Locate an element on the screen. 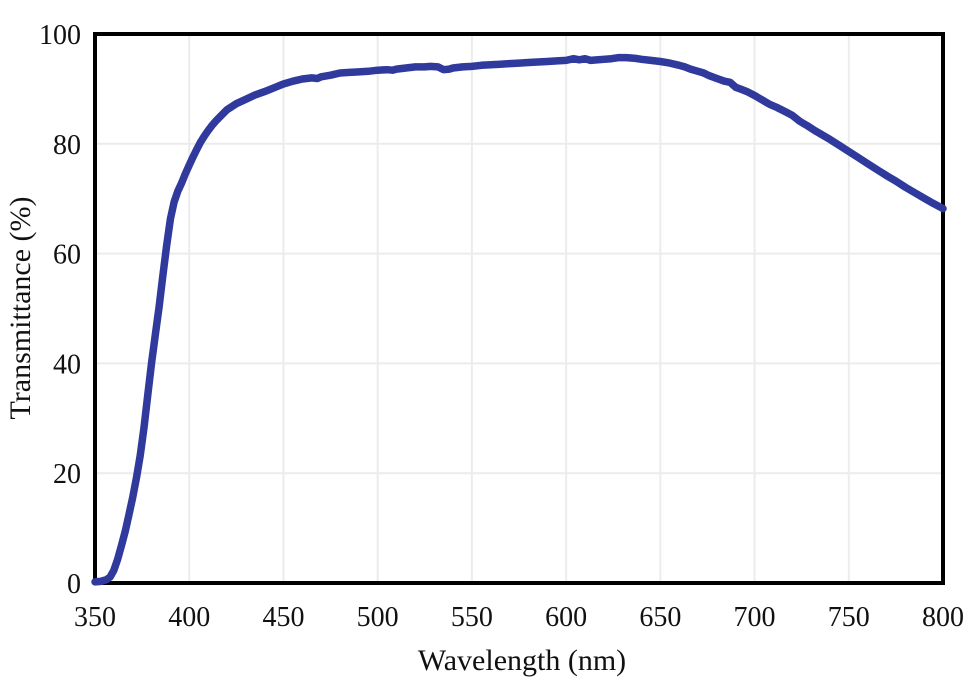 This screenshot has width=978, height=683. y-tick-label: 20 is located at coordinates (67, 474).